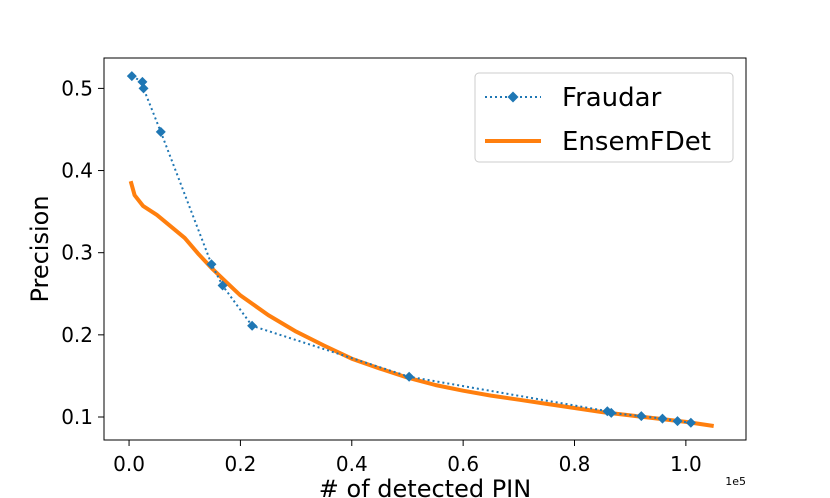 The image size is (830, 498). Describe the element at coordinates (77, 88) in the screenshot. I see `y-tick-label: 0.5` at that location.